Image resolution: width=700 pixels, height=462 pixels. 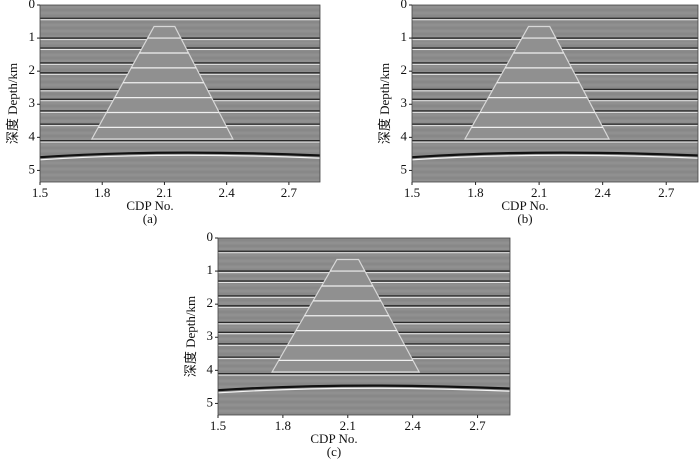 I want to click on caption: (b), so click(x=524, y=218).